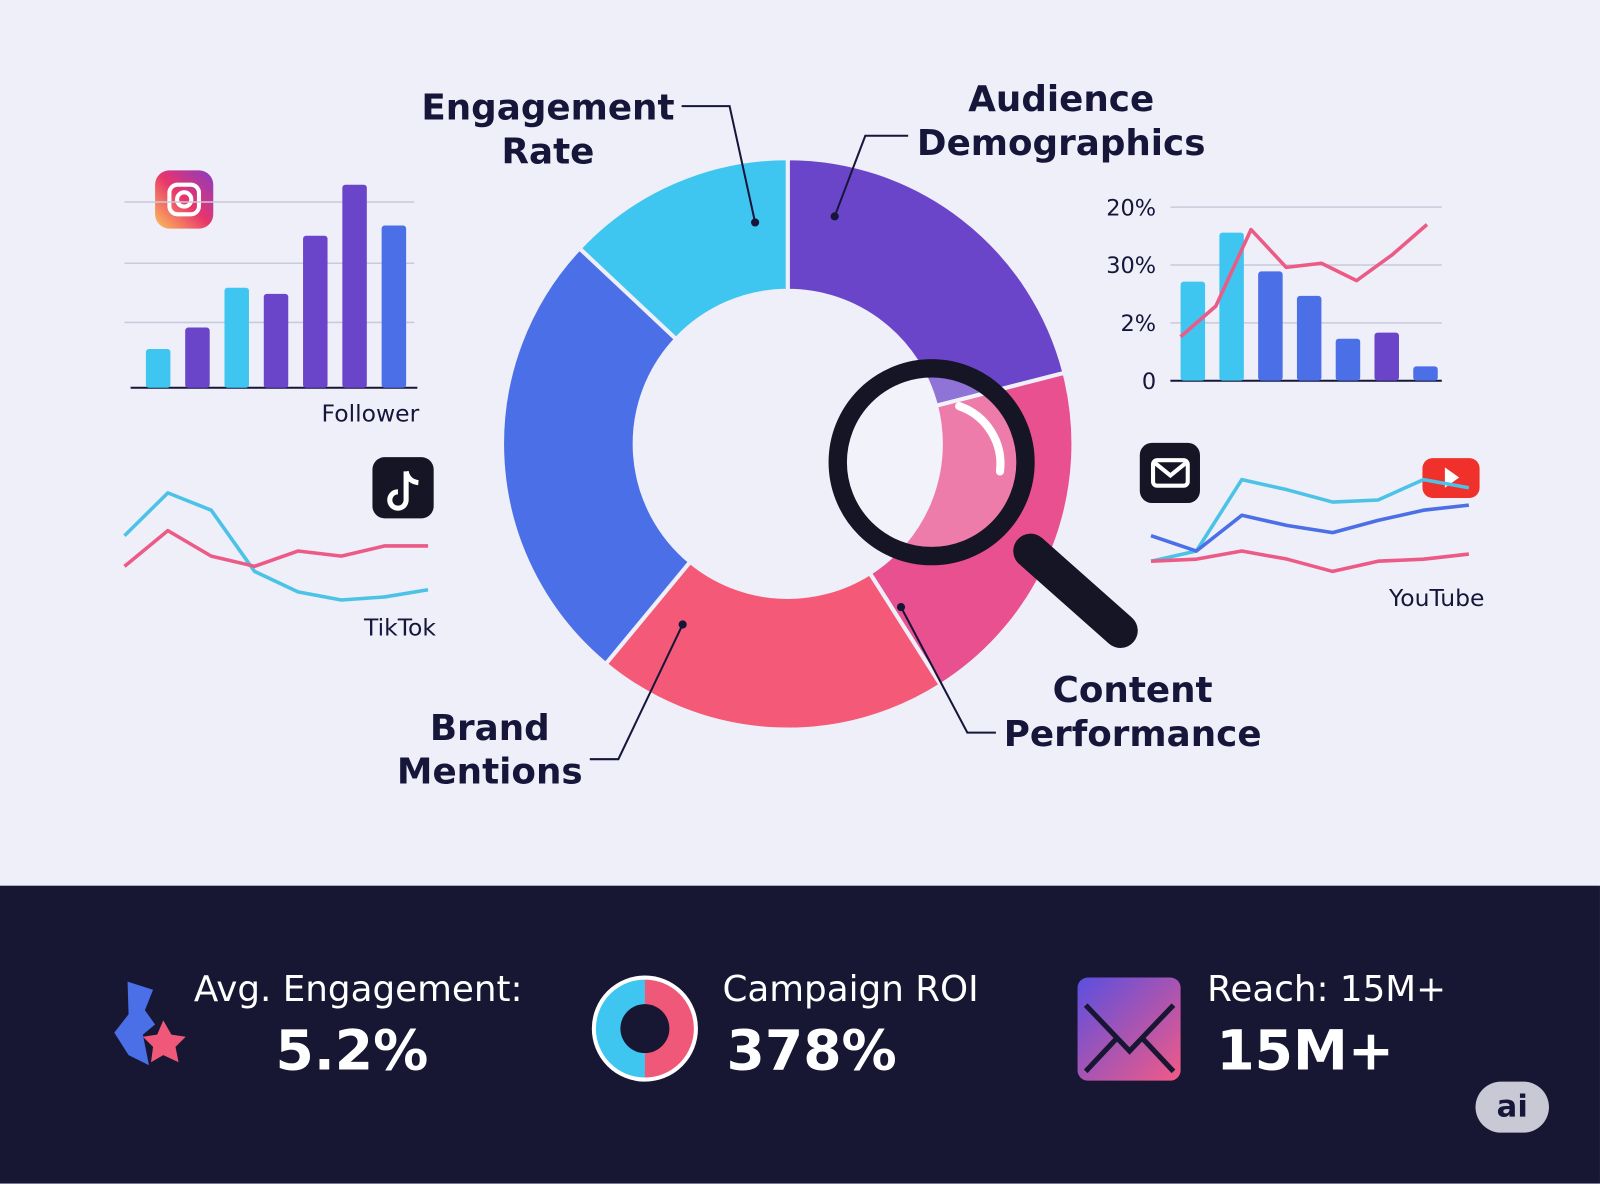 This screenshot has height=1184, width=1600. What do you see at coordinates (1131, 266) in the screenshot?
I see `tick-label: 30%` at bounding box center [1131, 266].